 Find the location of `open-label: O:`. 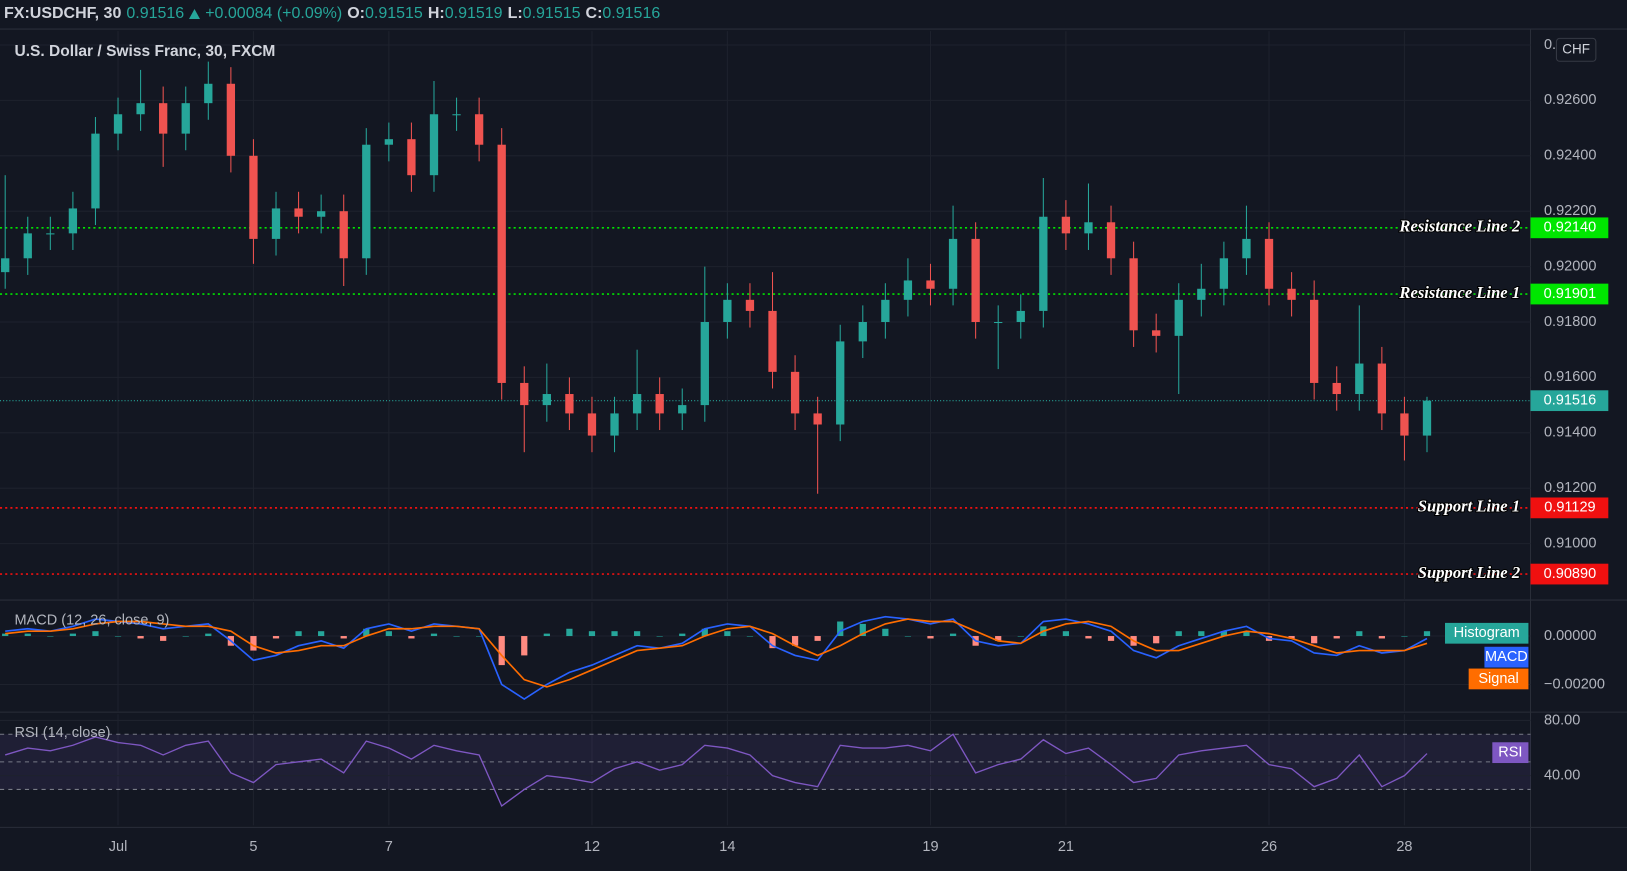

open-label: O: is located at coordinates (356, 13).